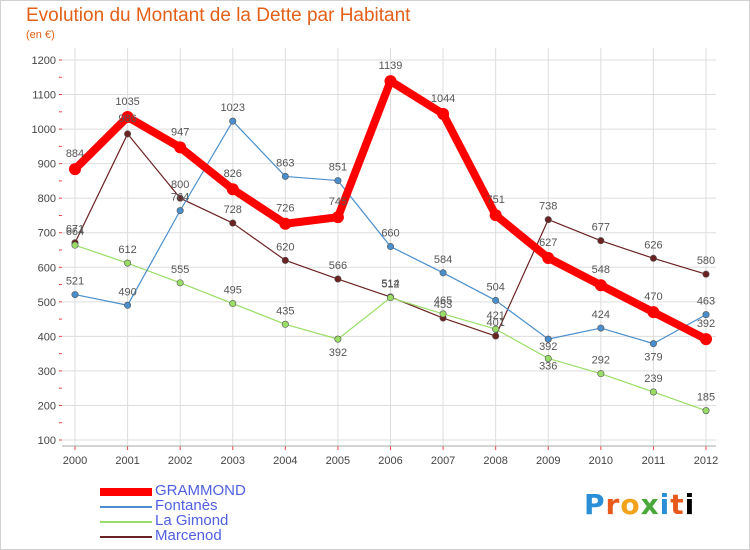 This screenshot has height=550, width=750. Describe the element at coordinates (548, 243) in the screenshot. I see `data-label-grammond: 627` at that location.